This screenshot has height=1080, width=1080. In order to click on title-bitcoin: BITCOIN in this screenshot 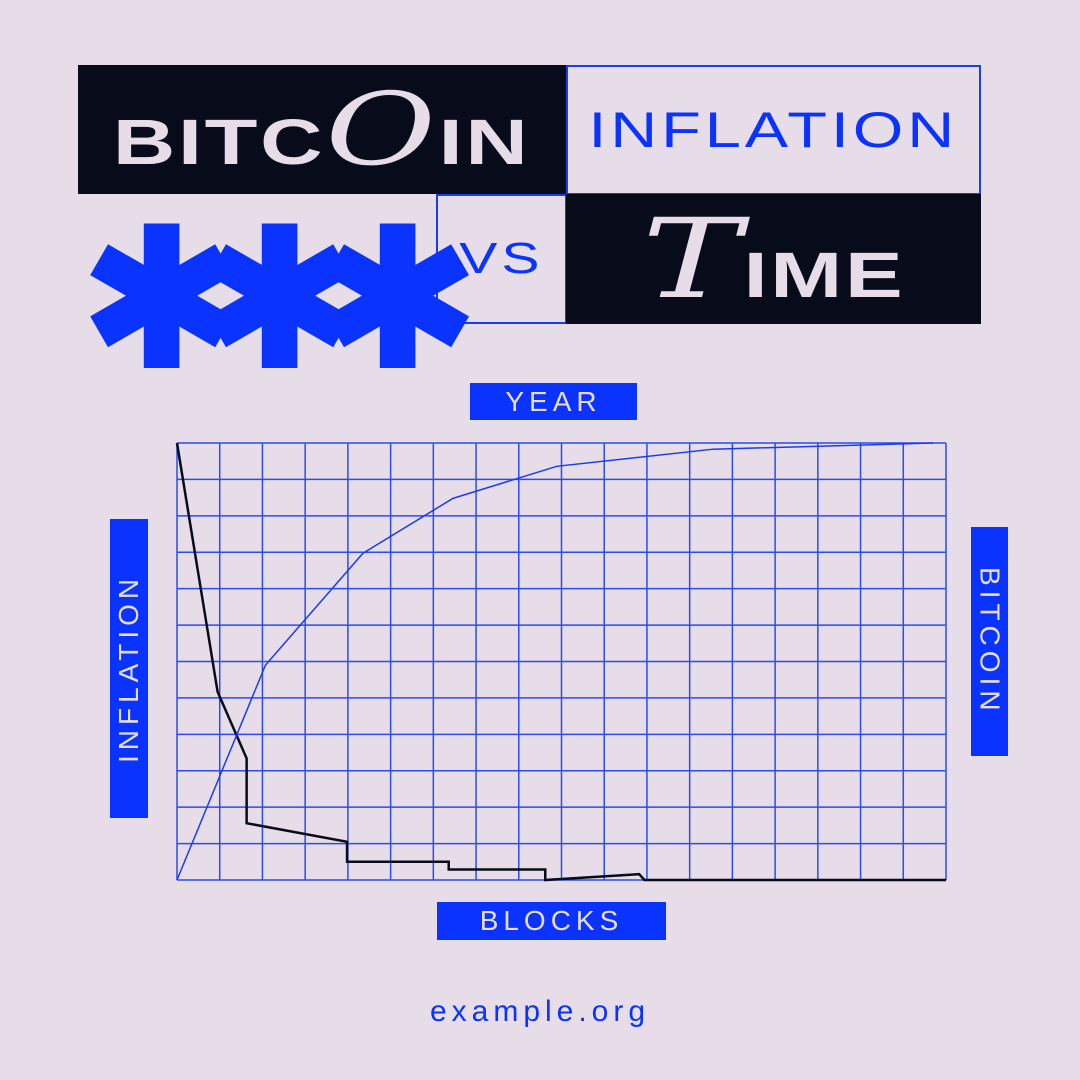, I will do `click(322, 129)`.